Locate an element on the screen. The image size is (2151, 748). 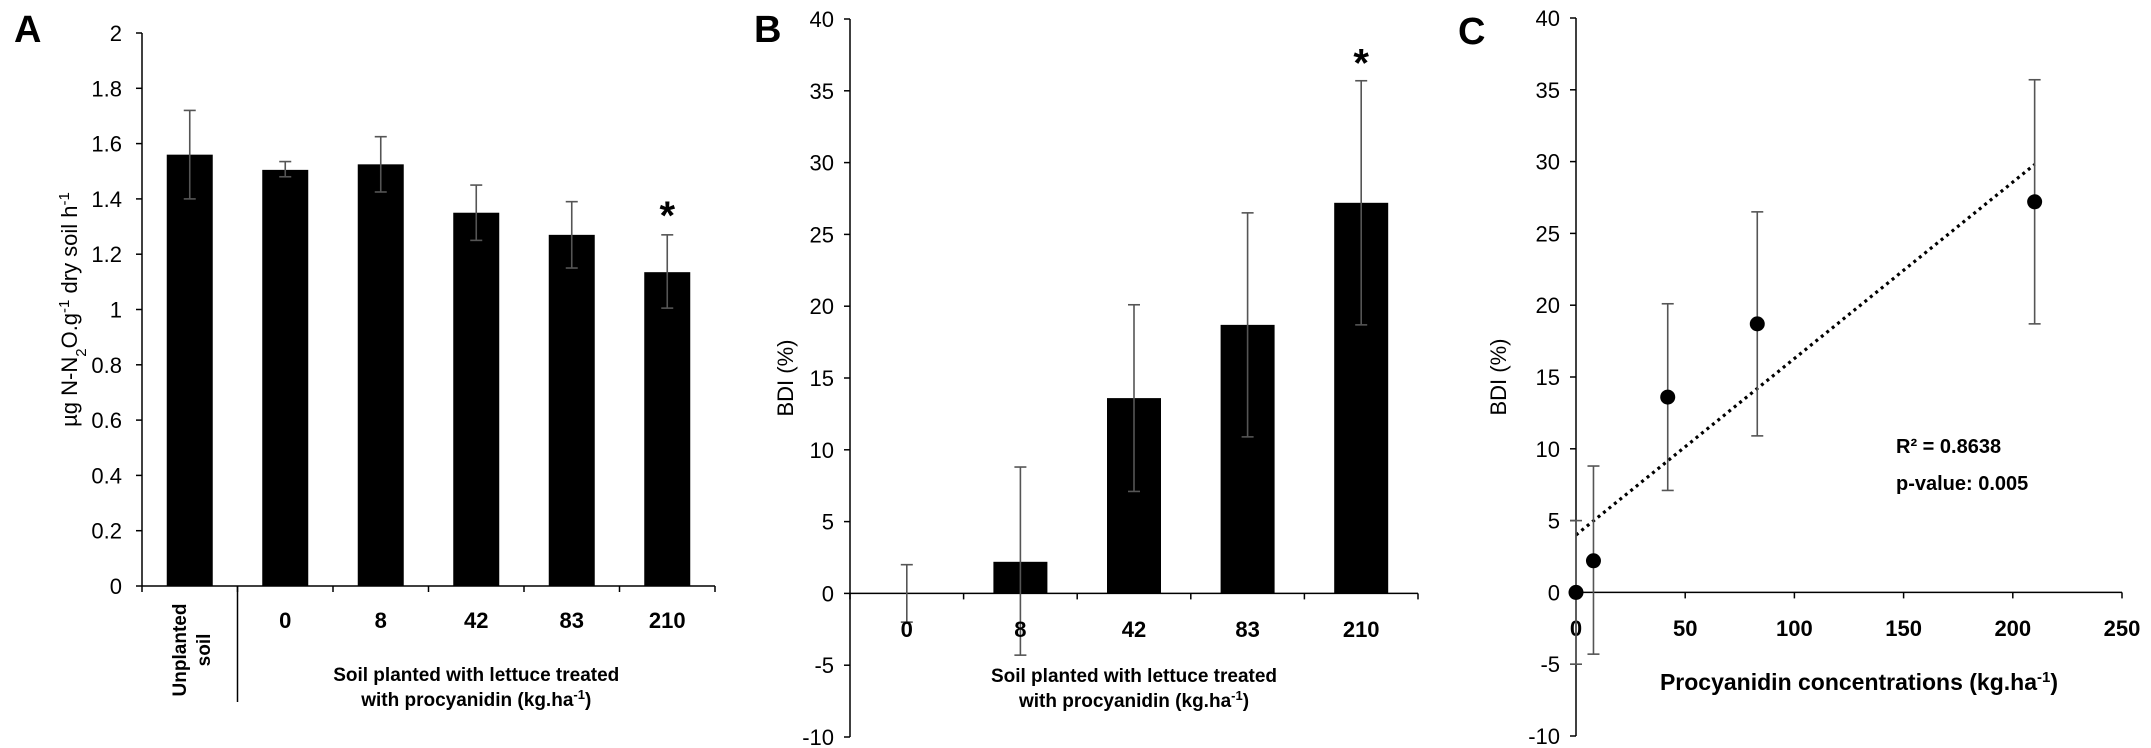
panel-label: A is located at coordinates (27, 30).